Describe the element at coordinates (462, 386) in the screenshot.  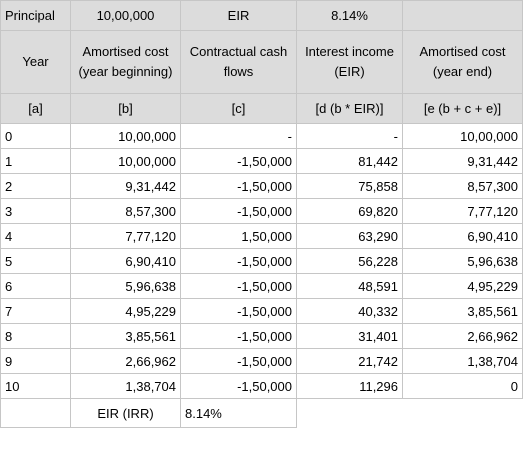
I see `amortised-end-cell: 0` at that location.